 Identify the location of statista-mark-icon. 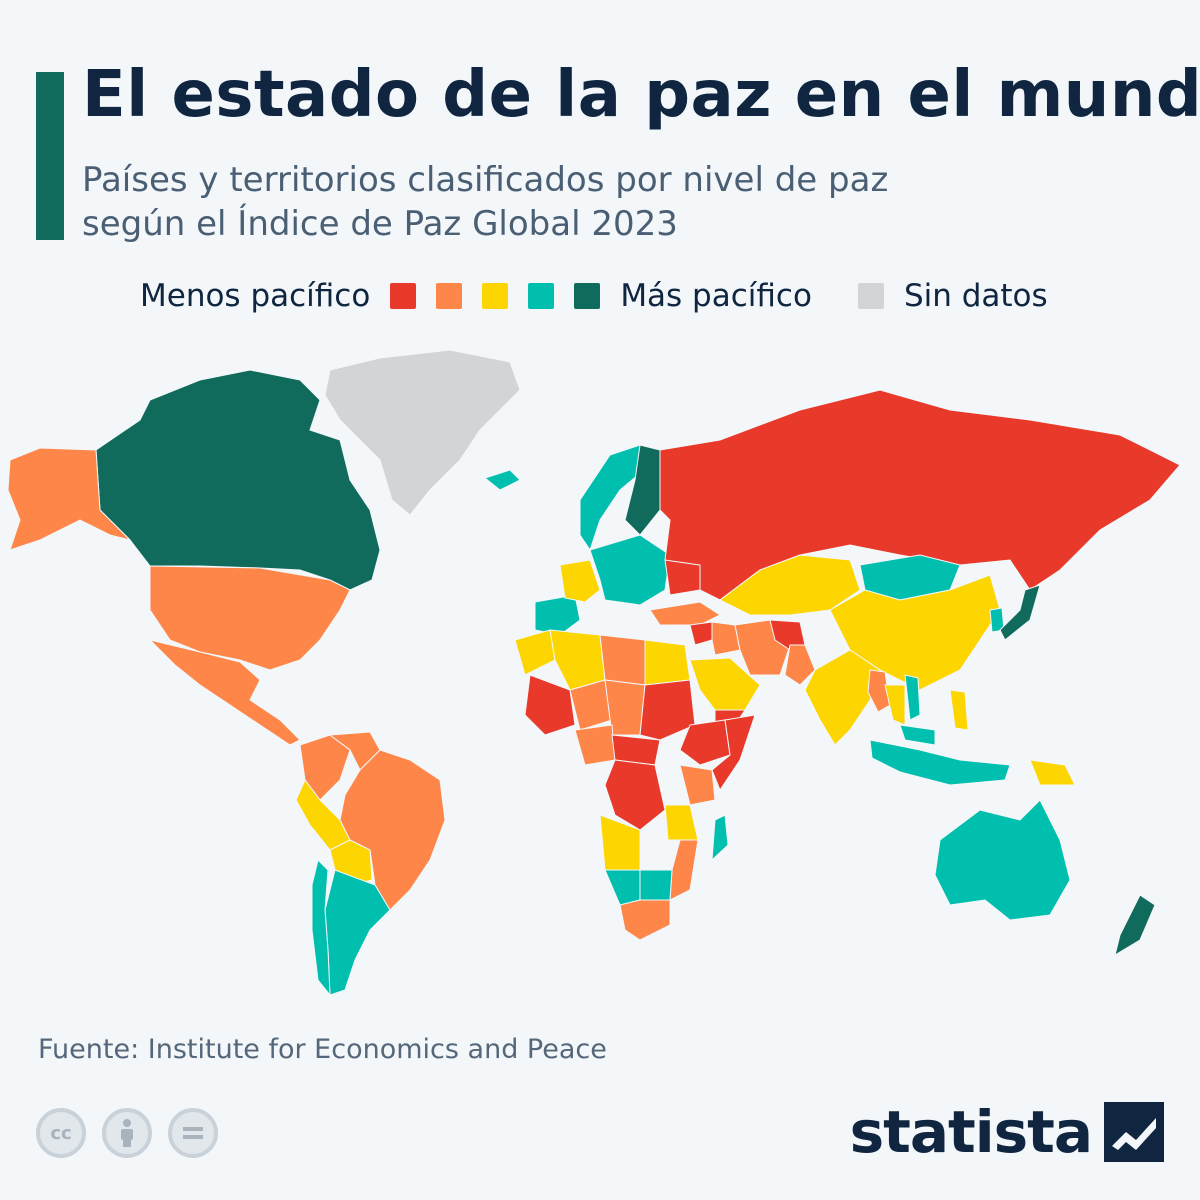
(1134, 1132).